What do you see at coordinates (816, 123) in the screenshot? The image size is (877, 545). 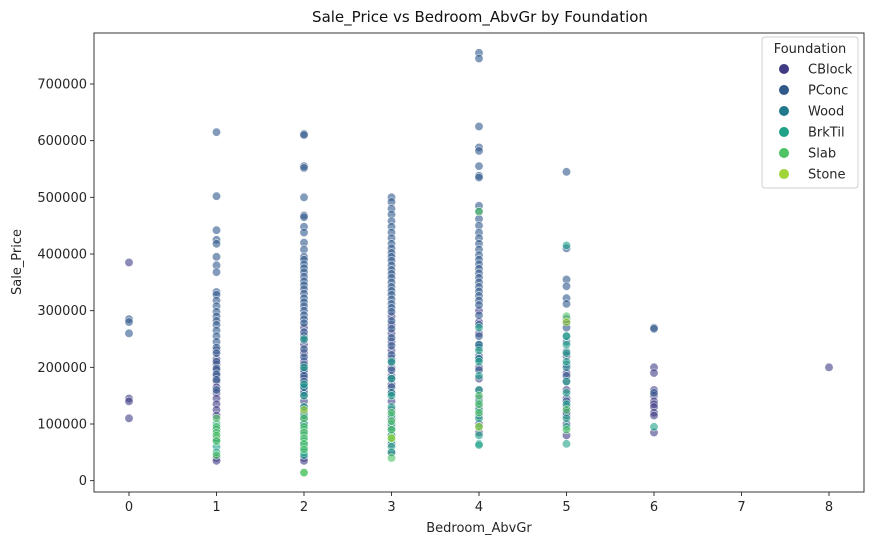 I see `legend-entries: CBlock PConc Wood BrkTil Slab Stone` at bounding box center [816, 123].